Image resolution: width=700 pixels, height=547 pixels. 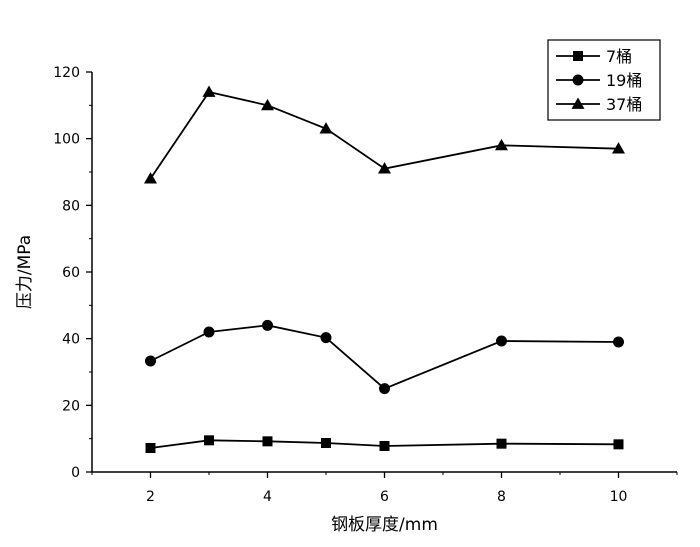 I want to click on series-circle, so click(x=384, y=357).